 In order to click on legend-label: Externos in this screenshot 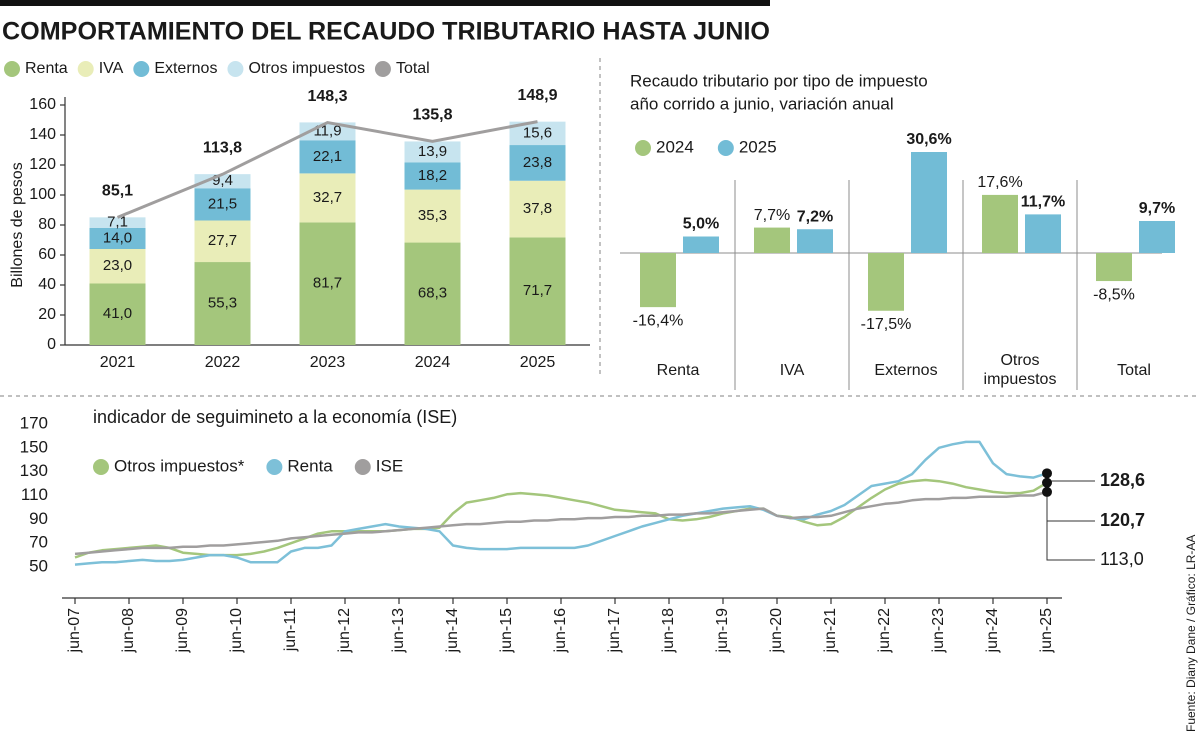, I will do `click(185, 68)`.